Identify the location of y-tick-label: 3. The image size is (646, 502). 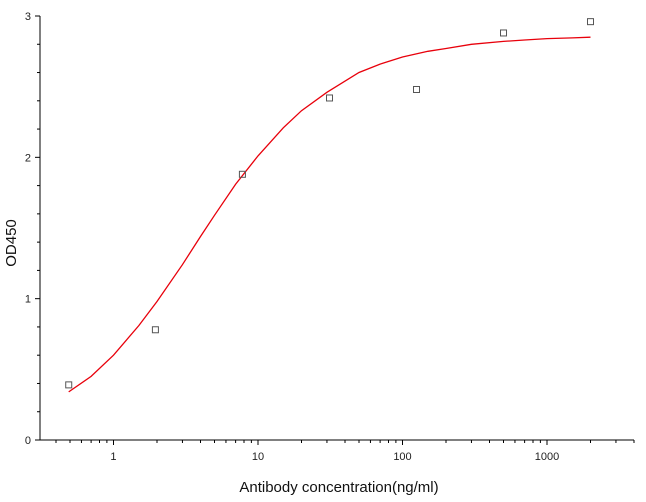
(28, 17).